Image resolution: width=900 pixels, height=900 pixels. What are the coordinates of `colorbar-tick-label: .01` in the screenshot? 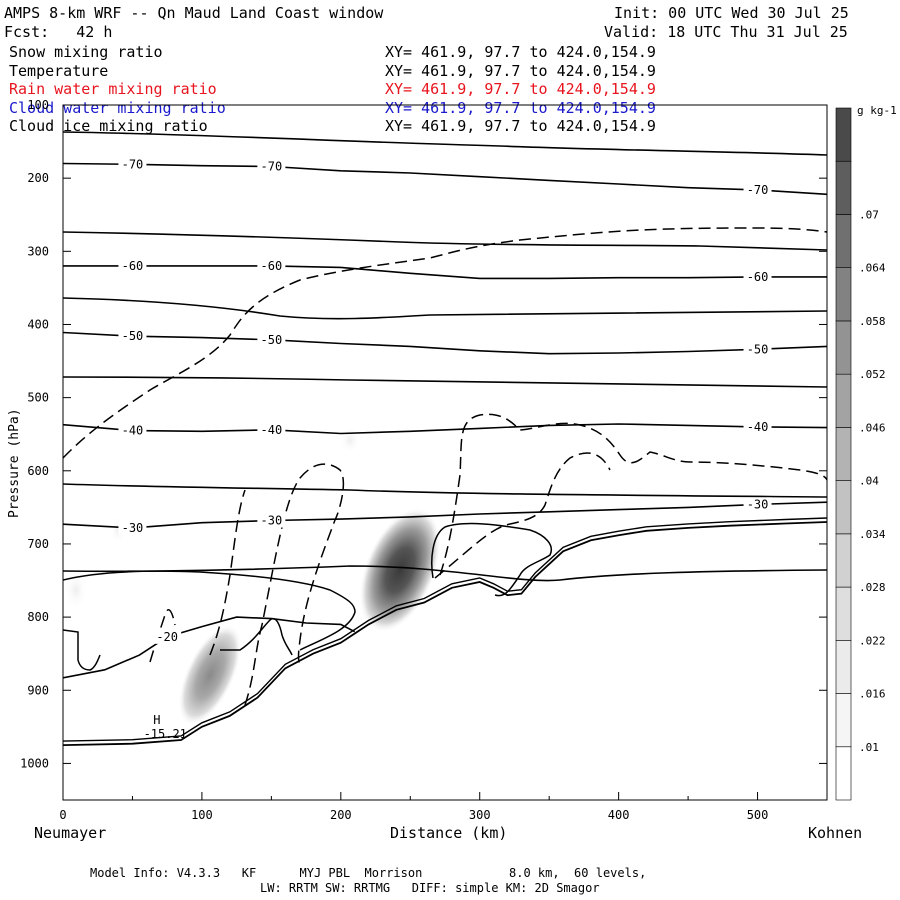 It's located at (869, 747).